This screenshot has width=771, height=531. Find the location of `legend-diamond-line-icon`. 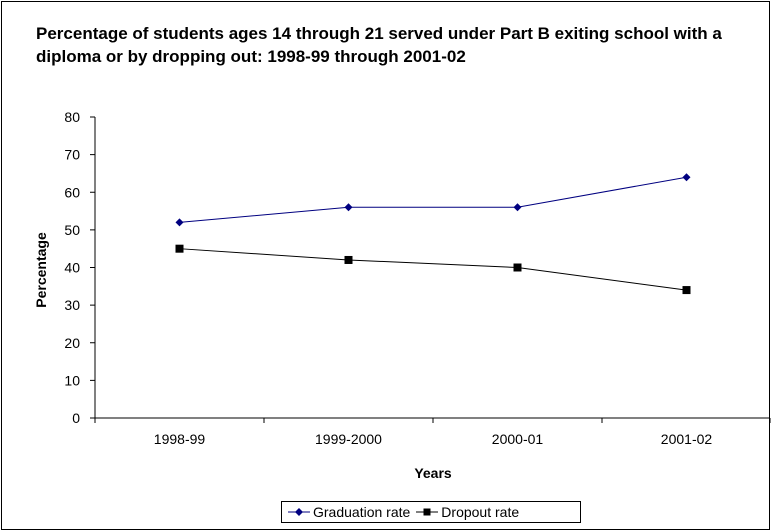

legend-diamond-line-icon is located at coordinates (299, 512).